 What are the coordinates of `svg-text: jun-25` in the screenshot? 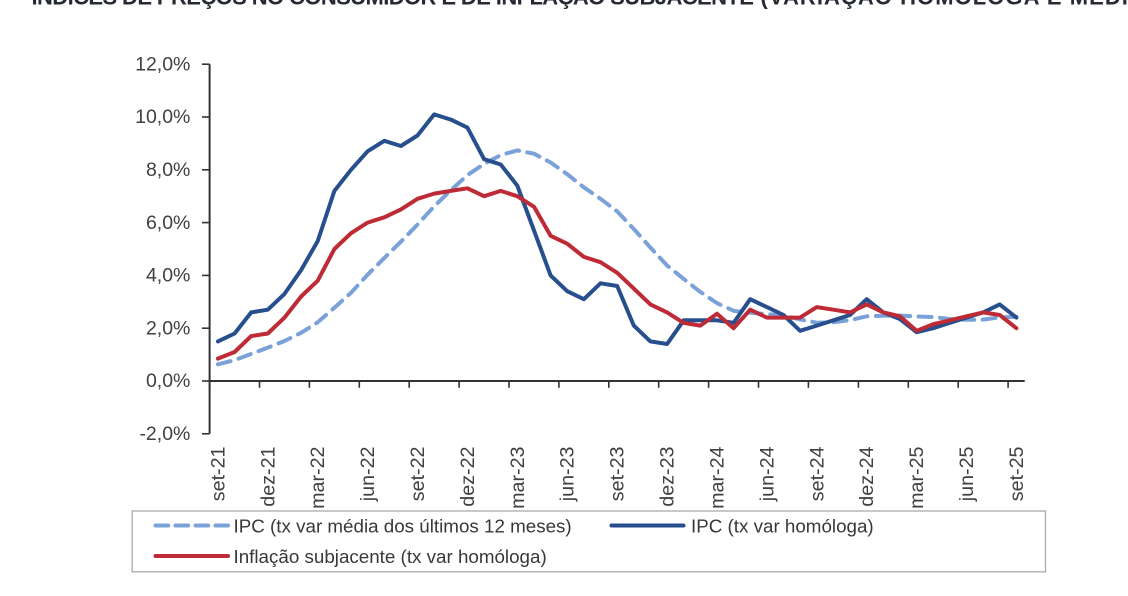 It's located at (967, 474).